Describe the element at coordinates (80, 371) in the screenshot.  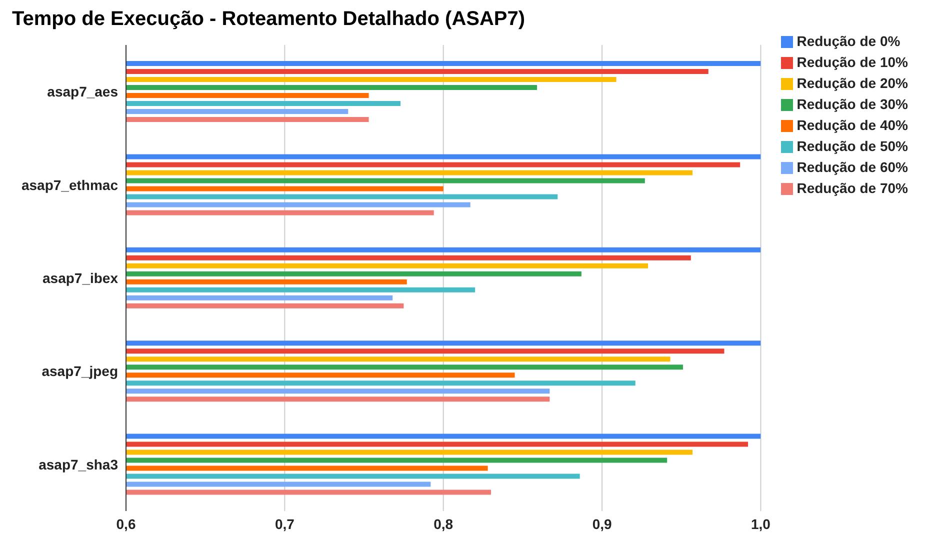
I see `y-tick-label: asap7_jpeg` at that location.